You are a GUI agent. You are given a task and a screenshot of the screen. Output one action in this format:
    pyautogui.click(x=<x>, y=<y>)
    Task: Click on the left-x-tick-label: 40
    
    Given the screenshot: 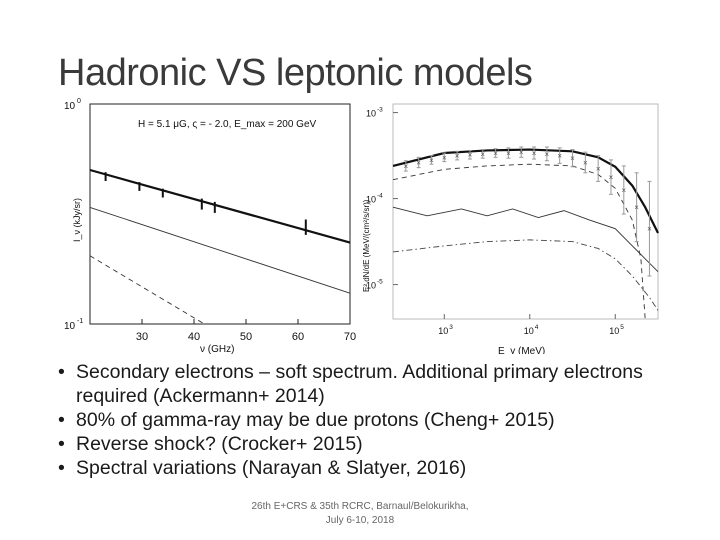 What is the action you would take?
    pyautogui.click(x=194, y=337)
    